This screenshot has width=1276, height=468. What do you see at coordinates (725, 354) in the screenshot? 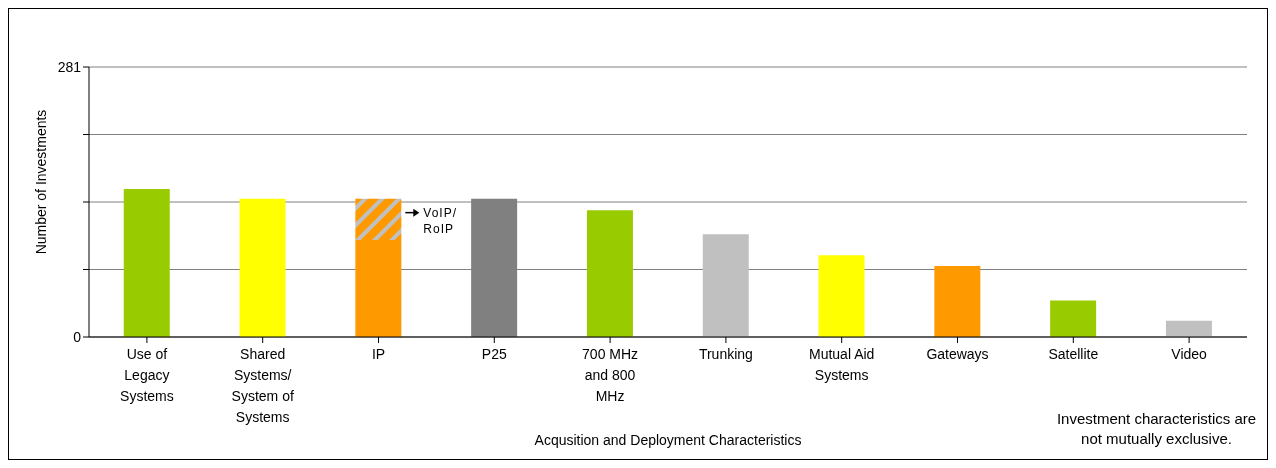
I see `x-tick-label: Trunking` at bounding box center [725, 354].